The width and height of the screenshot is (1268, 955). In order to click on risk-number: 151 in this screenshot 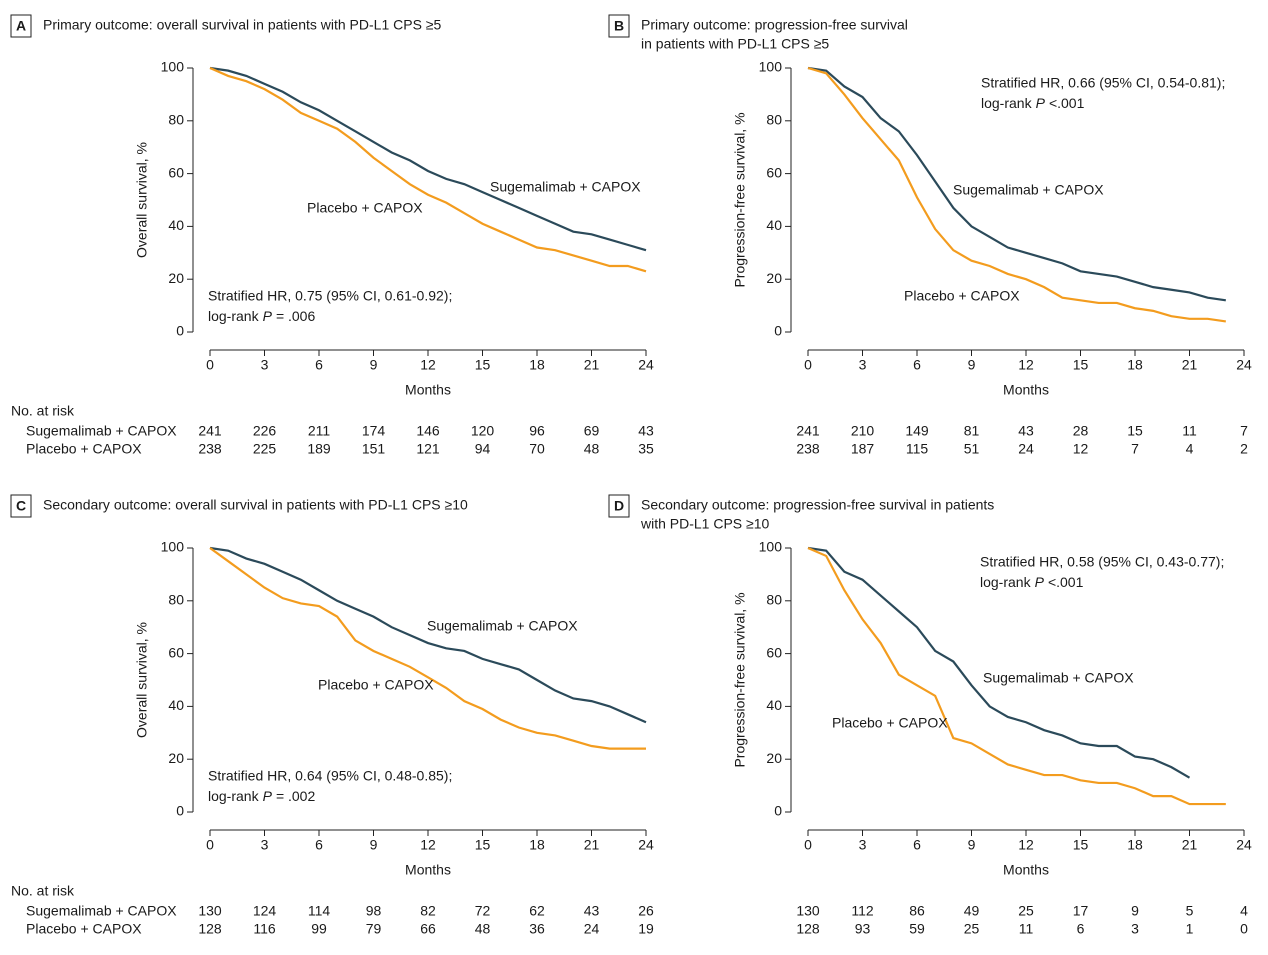, I will do `click(374, 449)`.